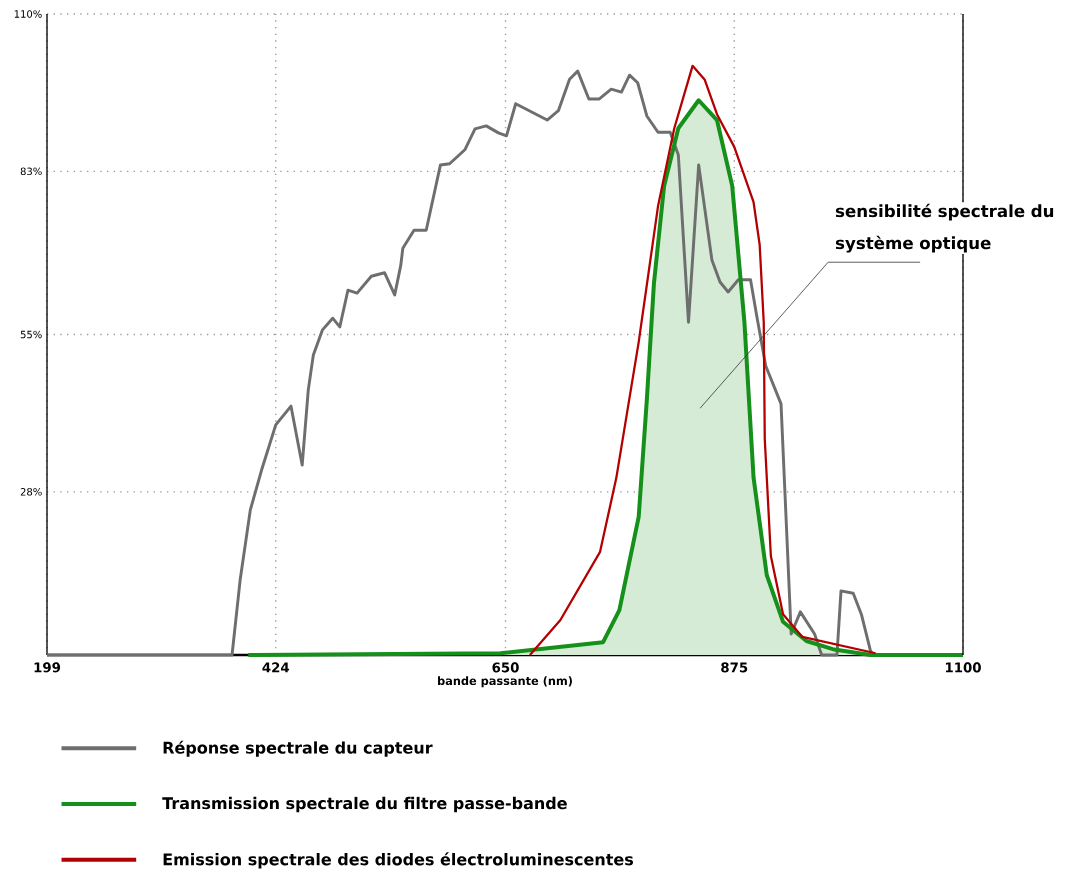 This screenshot has width=1079, height=890. Describe the element at coordinates (31, 334) in the screenshot. I see `y-tick-label: 55%` at that location.